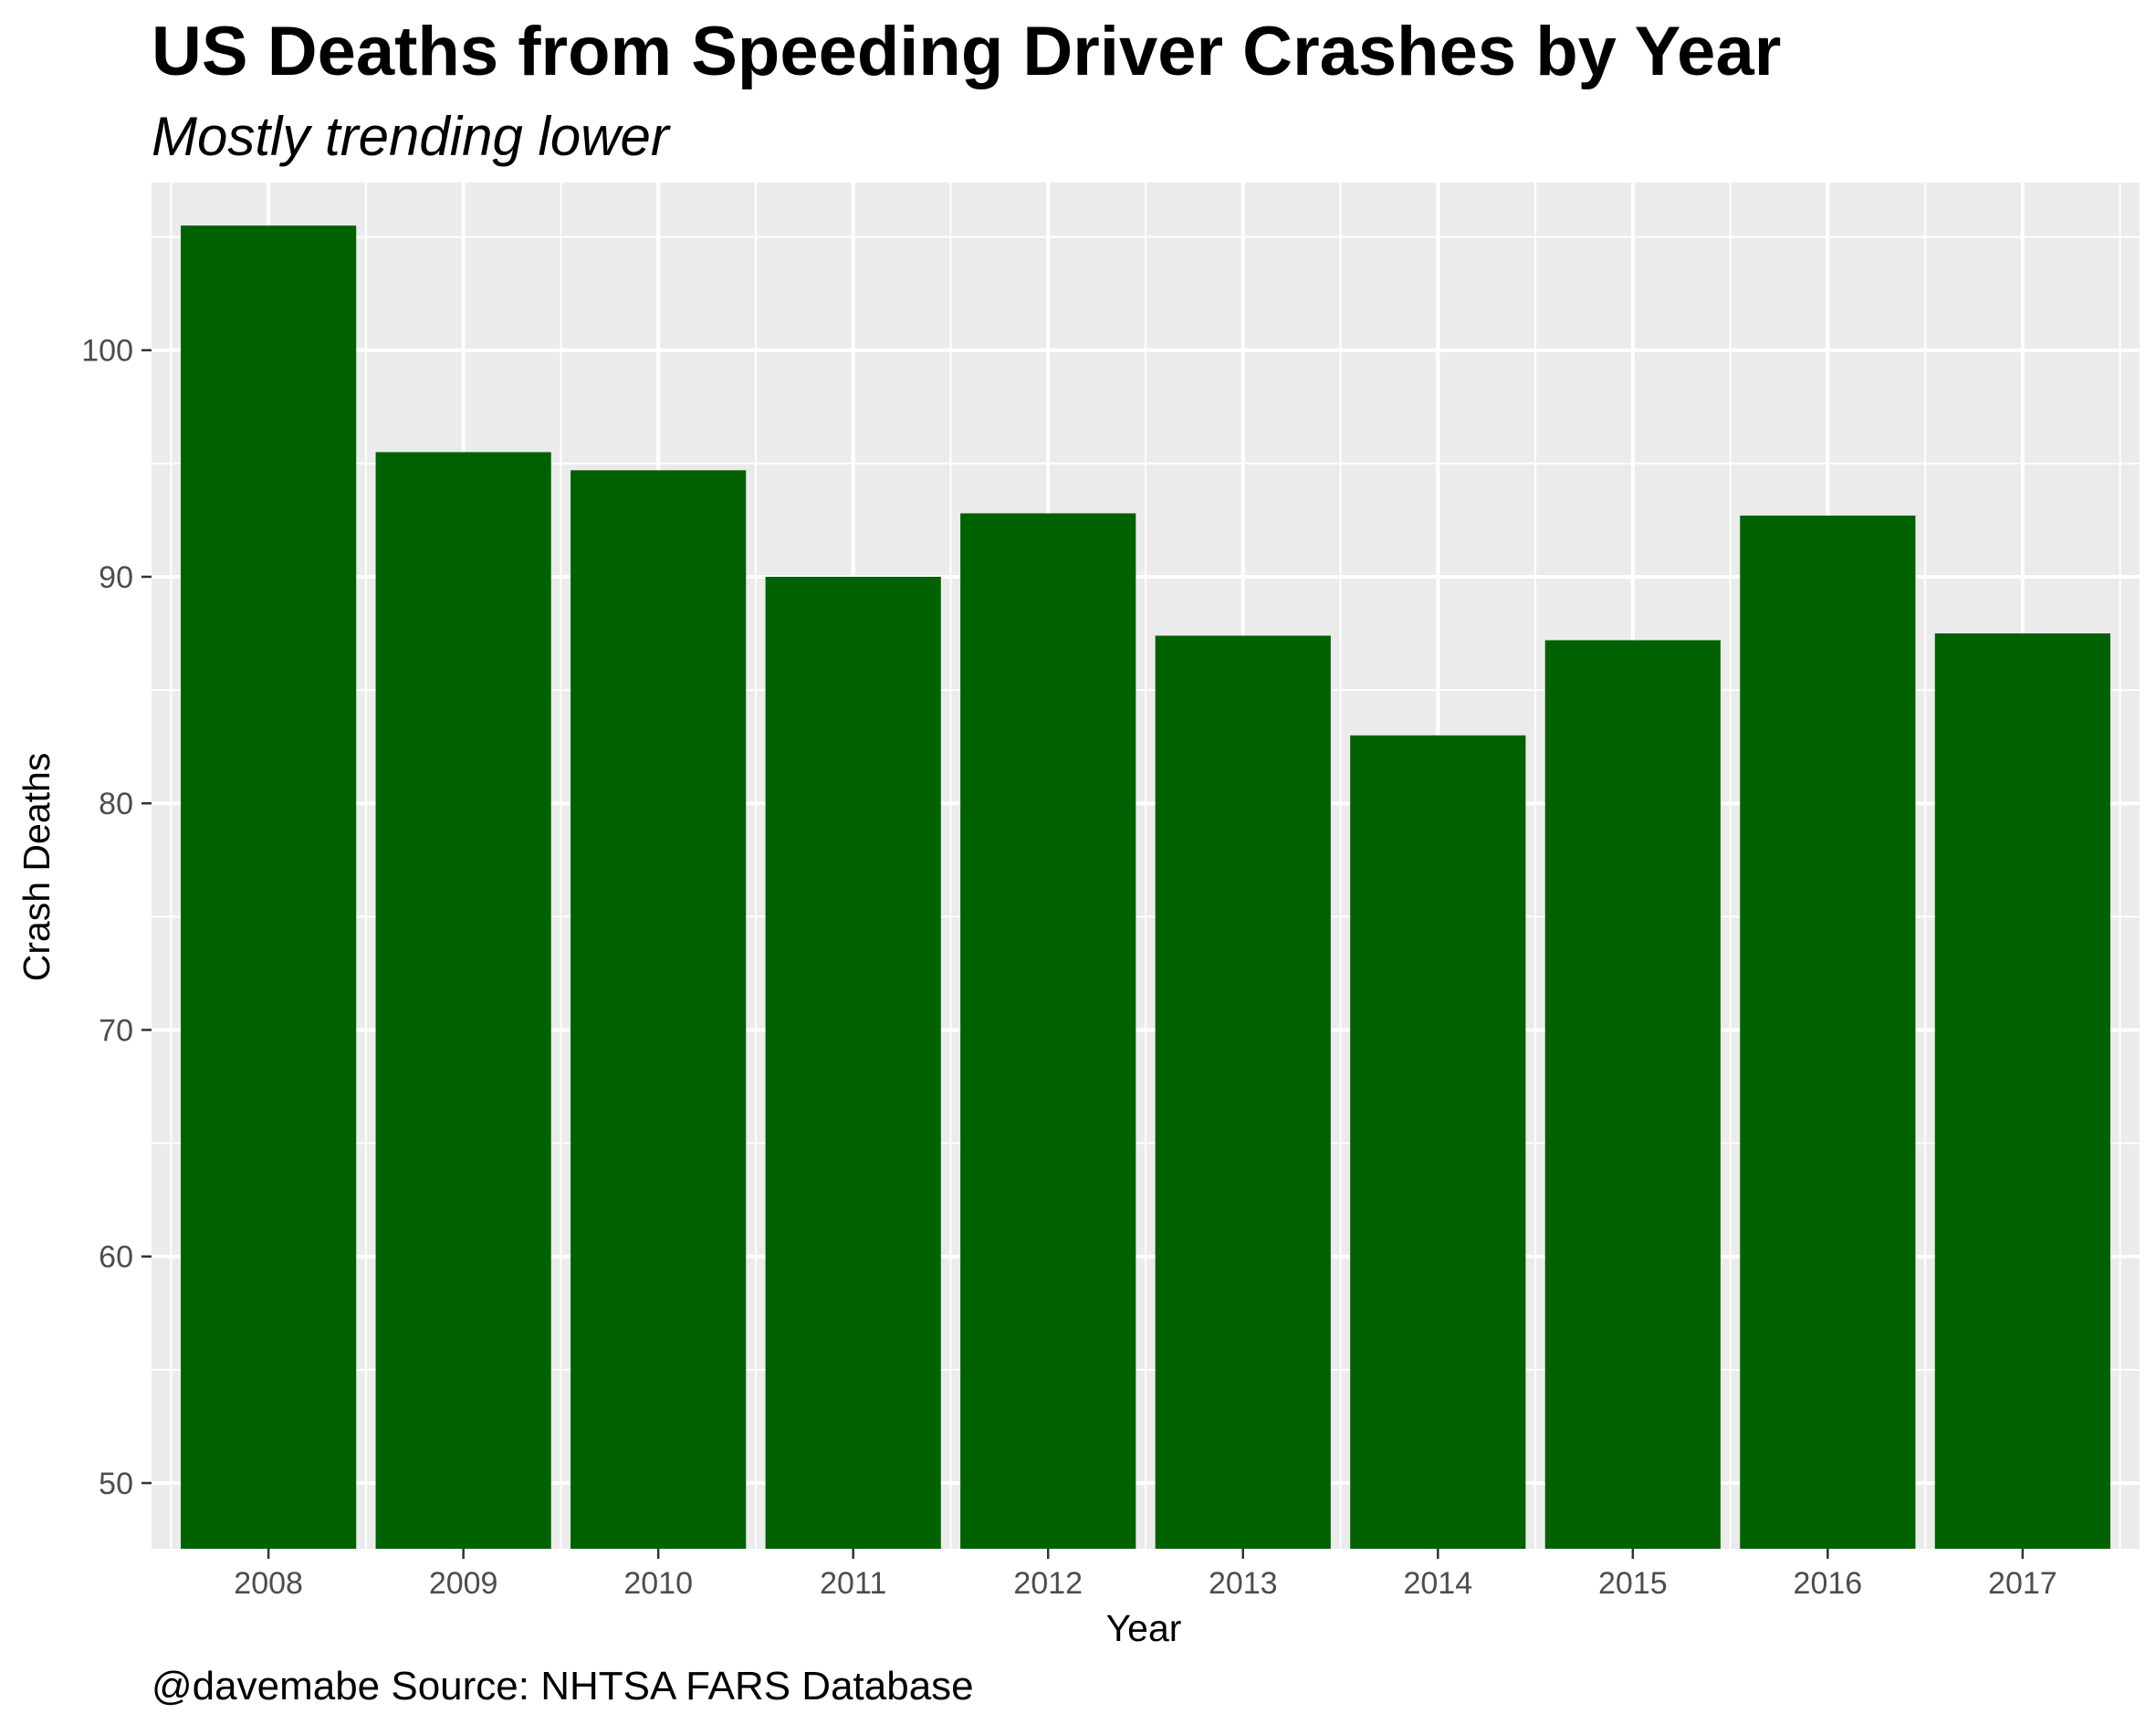  Describe the element at coordinates (563, 1686) in the screenshot. I see `chart-caption: @davemabe Source: NHTSA FARS Database` at that location.